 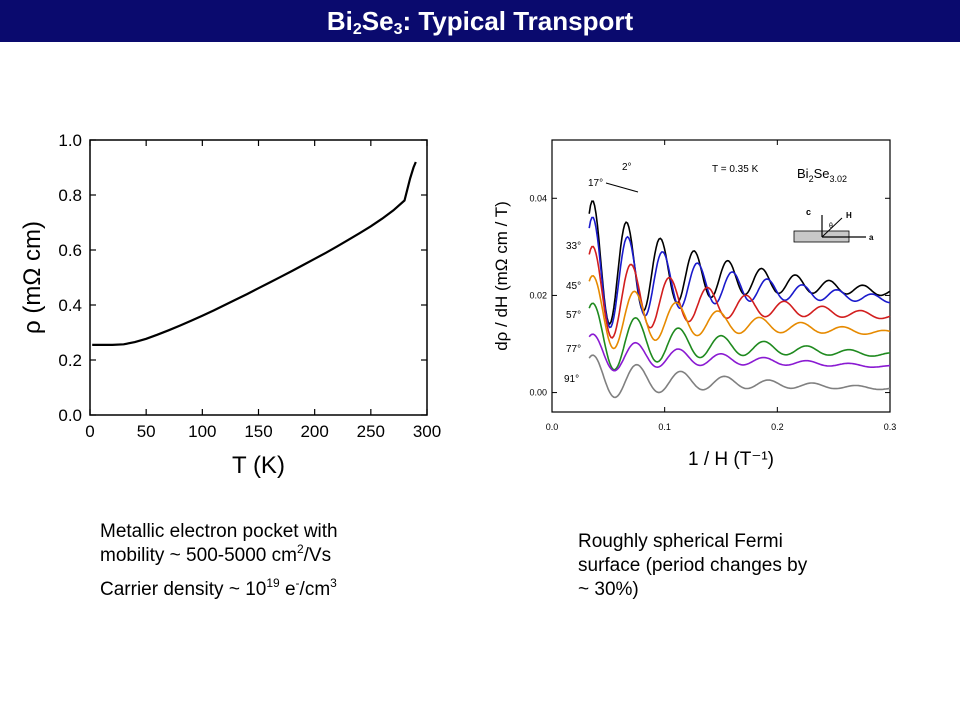 What do you see at coordinates (427, 431) in the screenshot?
I see `x-tick-label: 300` at bounding box center [427, 431].